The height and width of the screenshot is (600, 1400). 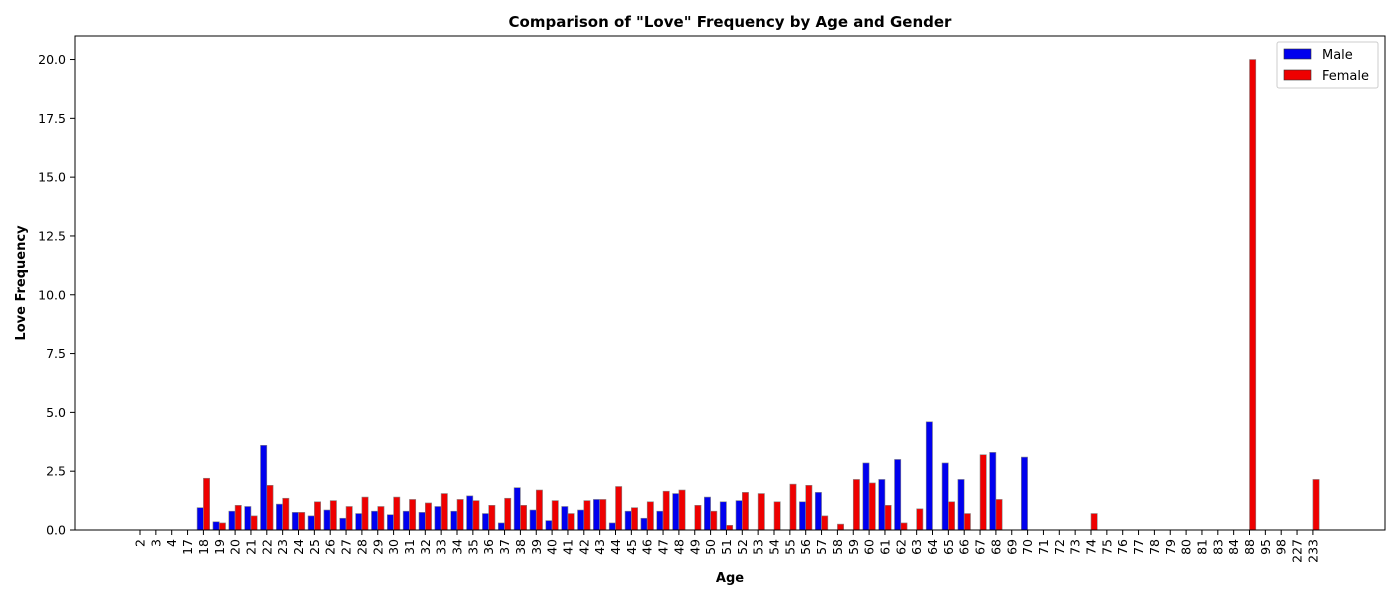 What do you see at coordinates (171, 543) in the screenshot?
I see `x-tick-label: 4` at bounding box center [171, 543].